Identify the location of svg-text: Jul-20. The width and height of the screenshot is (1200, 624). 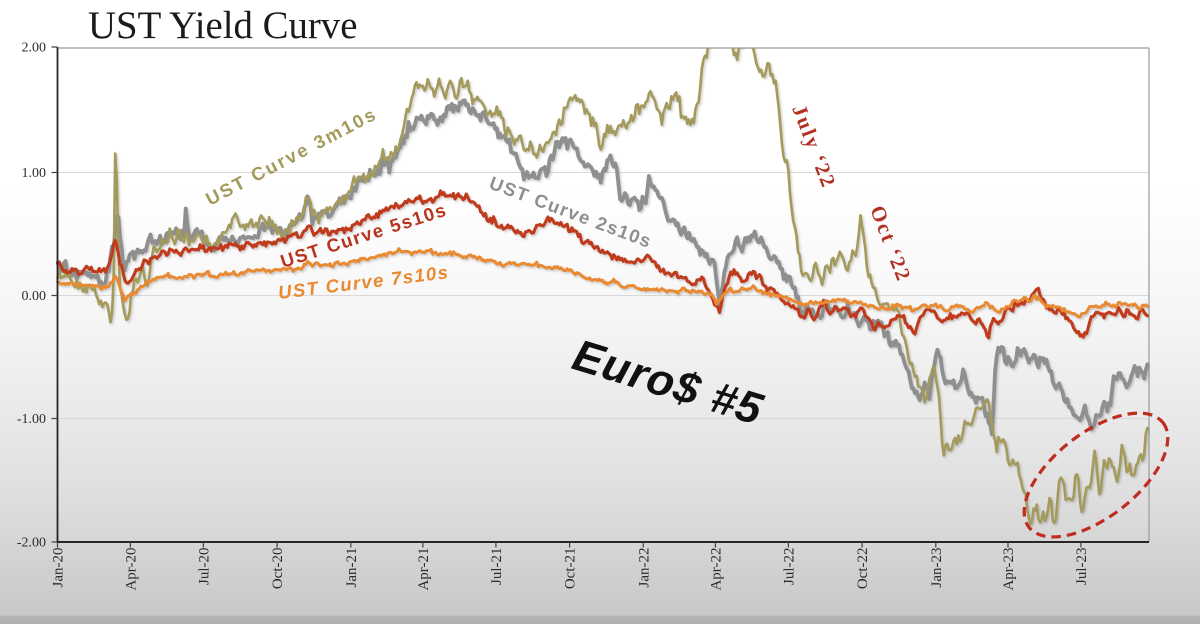
(204, 567).